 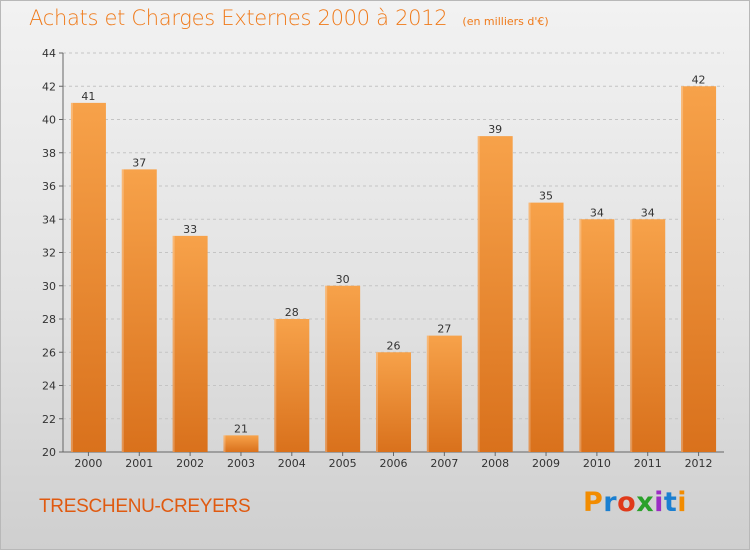 I want to click on y-tick-label: 22, so click(x=49, y=419).